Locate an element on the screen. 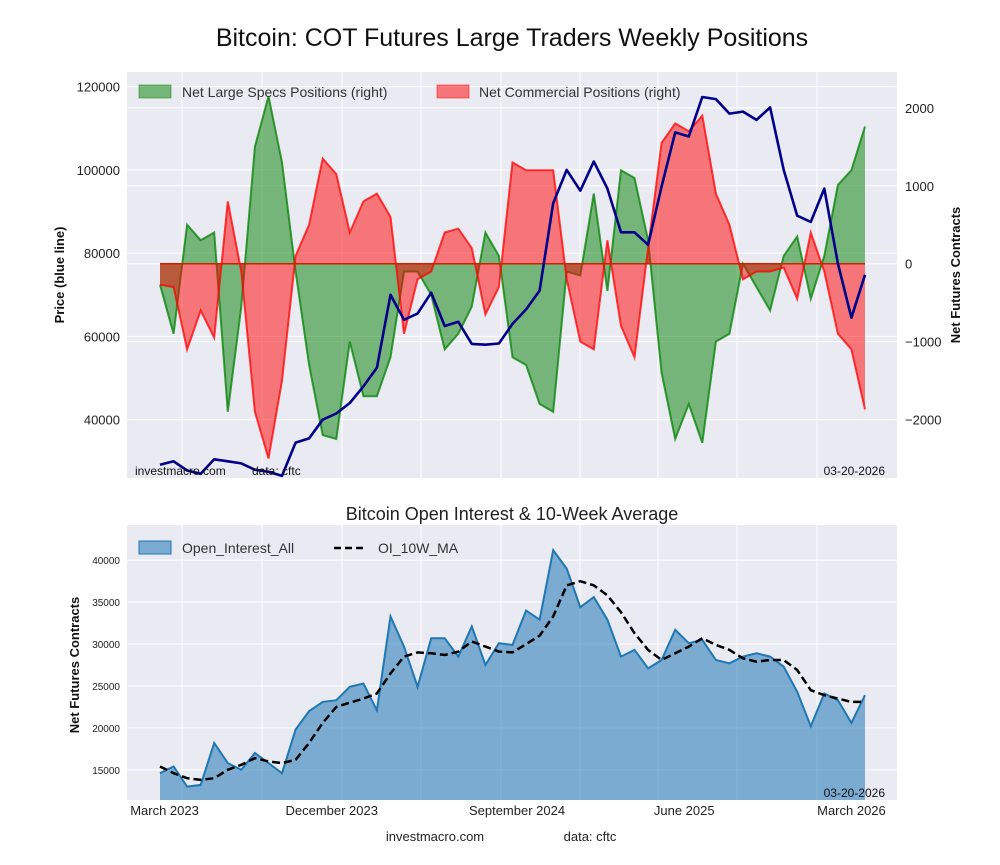  date-tick-label: September 2024 is located at coordinates (517, 810).